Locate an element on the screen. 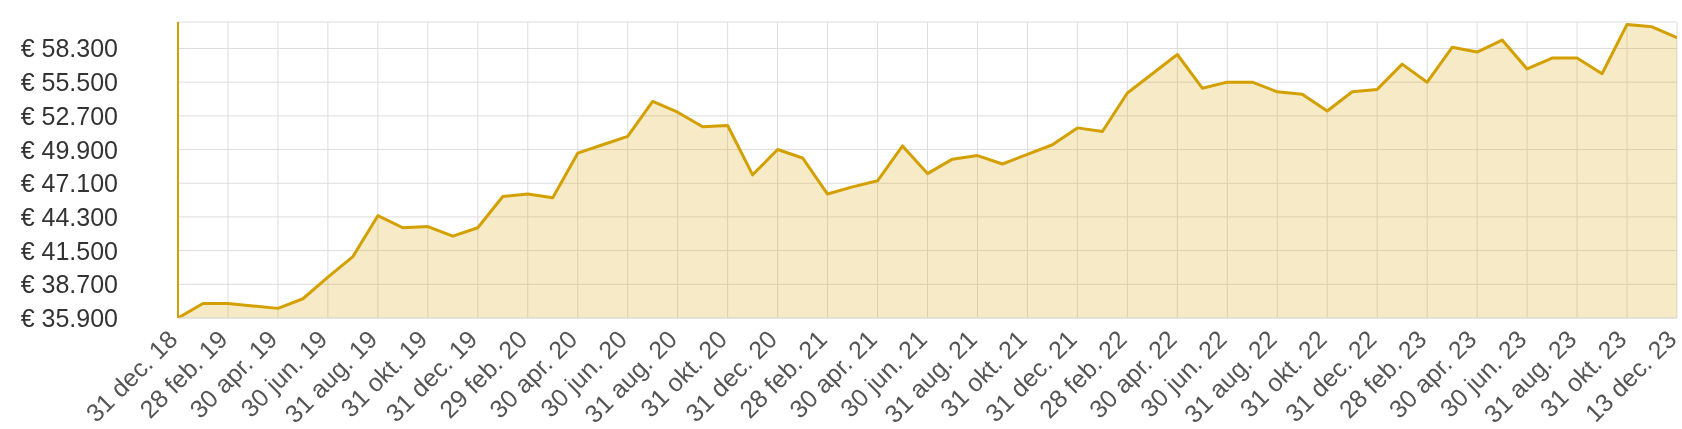 This screenshot has width=1682, height=429. y-tick-label: € 41.500 is located at coordinates (69, 250).